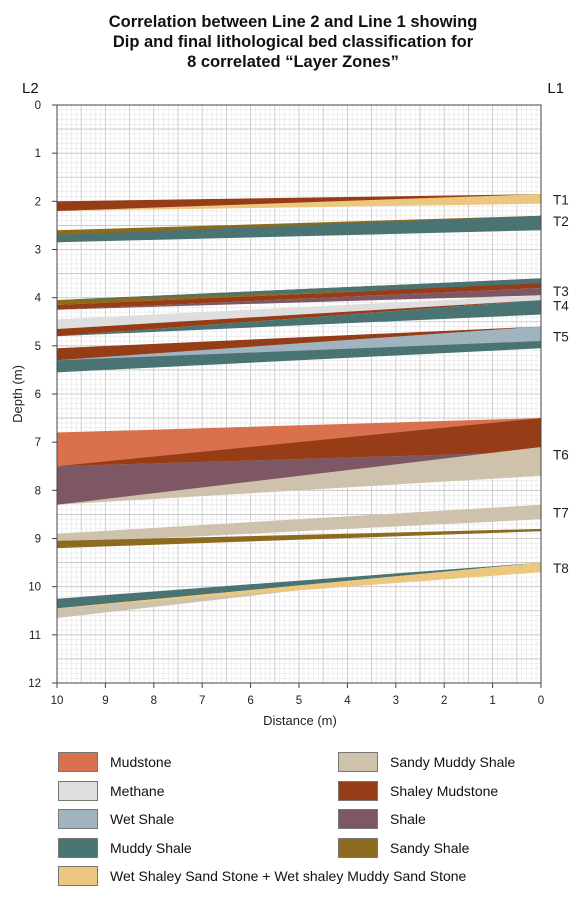  What do you see at coordinates (38, 491) in the screenshot?
I see `y-tick-label: 8` at bounding box center [38, 491].